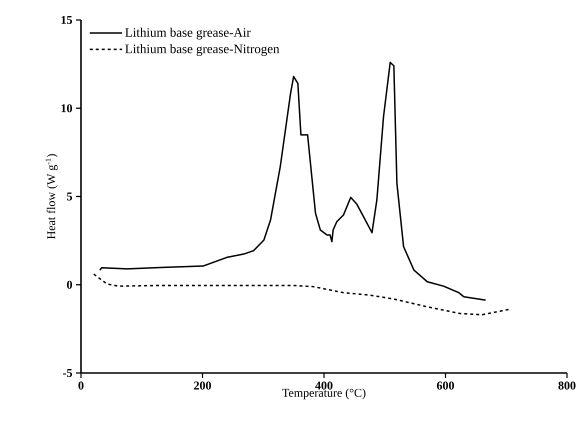 Image resolution: width=576 pixels, height=426 pixels. Describe the element at coordinates (301, 294) in the screenshot. I see `line-series` at that location.